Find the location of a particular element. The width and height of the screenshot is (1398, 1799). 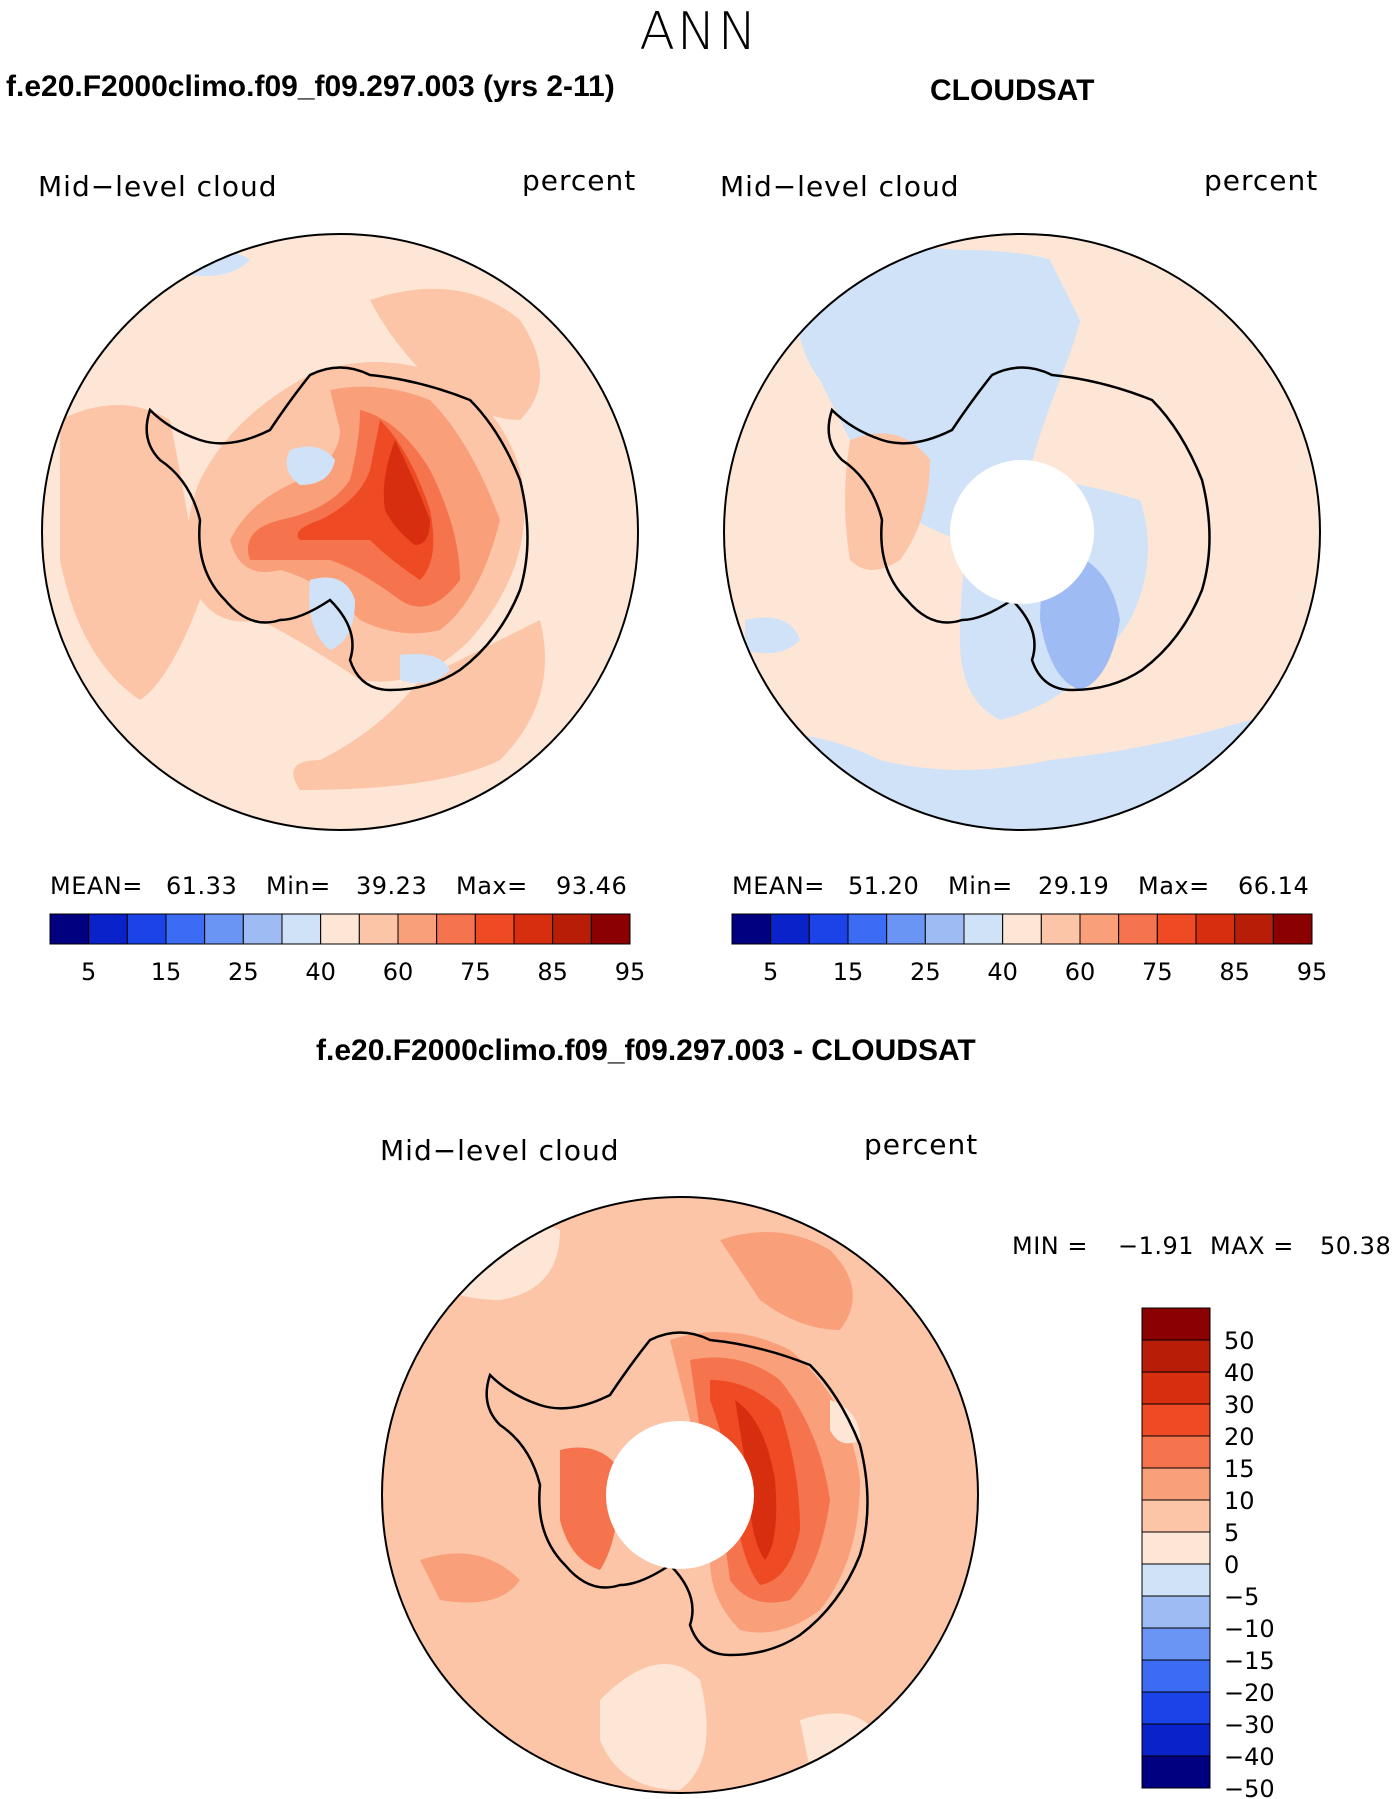

model-colorbar-tick-label: 85 is located at coordinates (552, 972).